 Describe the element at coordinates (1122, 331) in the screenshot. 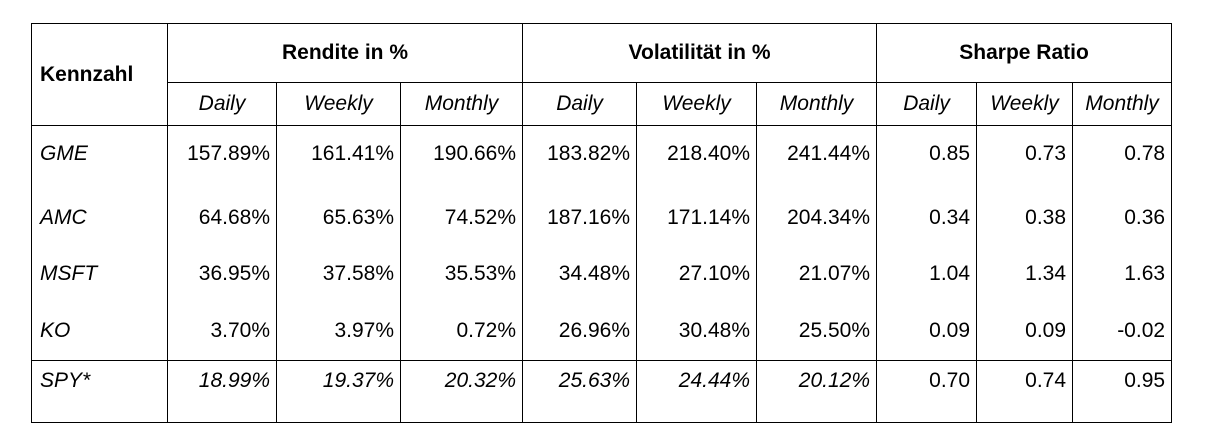

I see `table-cell: -0.02` at that location.